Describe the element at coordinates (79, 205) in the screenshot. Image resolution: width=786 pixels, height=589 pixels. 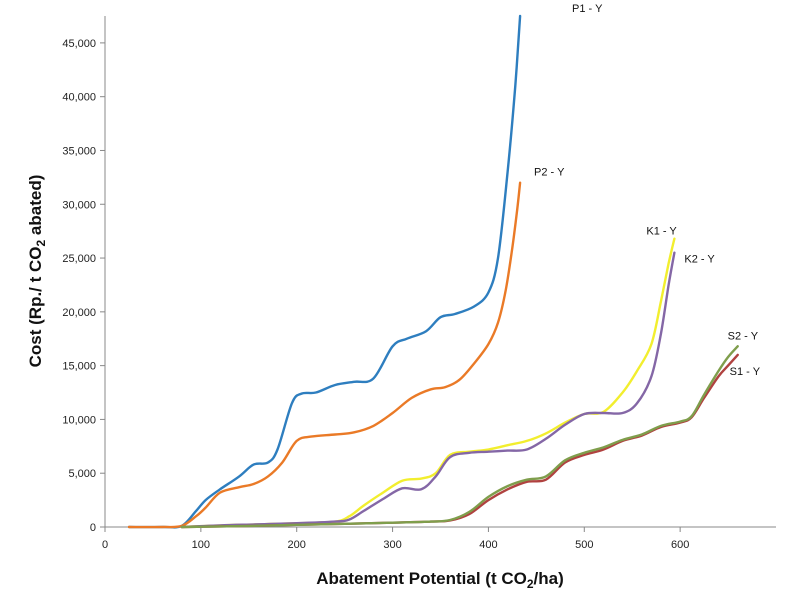
I see `y-tick-label: 30,000` at that location.